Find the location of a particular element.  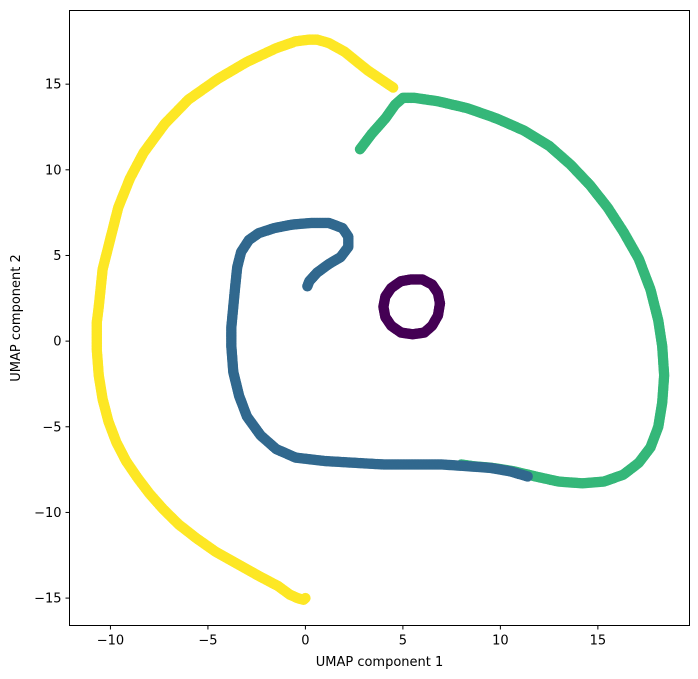

x-tick-label: 5 is located at coordinates (403, 641).